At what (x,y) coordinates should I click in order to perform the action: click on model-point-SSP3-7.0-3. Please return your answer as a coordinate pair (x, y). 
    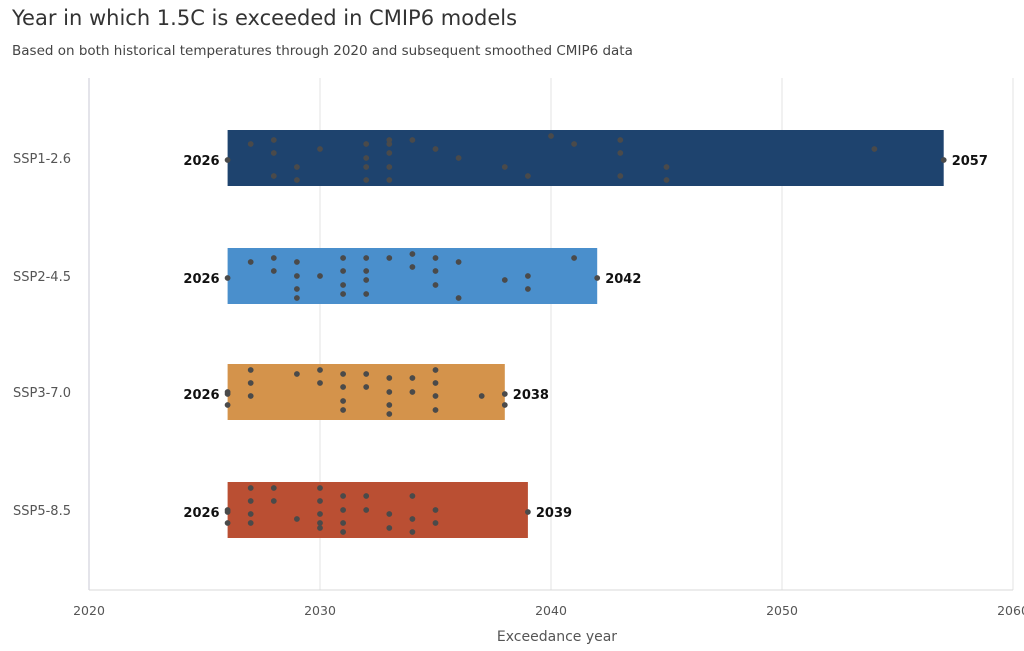
    Looking at the image, I should click on (250, 396).